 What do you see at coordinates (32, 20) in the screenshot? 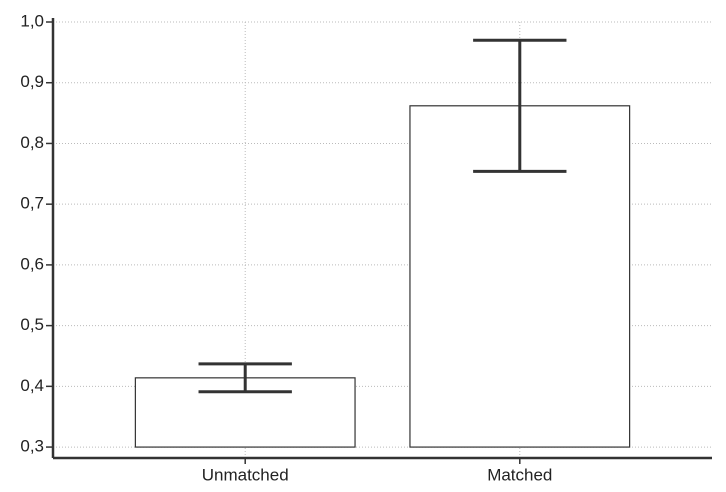
I see `y-tick-label: 1,0` at bounding box center [32, 20].